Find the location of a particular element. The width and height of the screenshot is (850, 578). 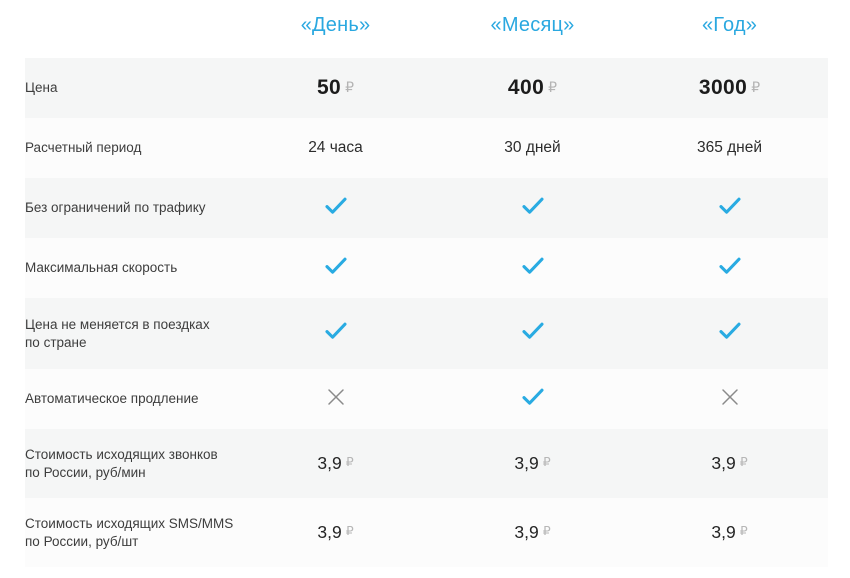

price-value: 3000 is located at coordinates (723, 87).